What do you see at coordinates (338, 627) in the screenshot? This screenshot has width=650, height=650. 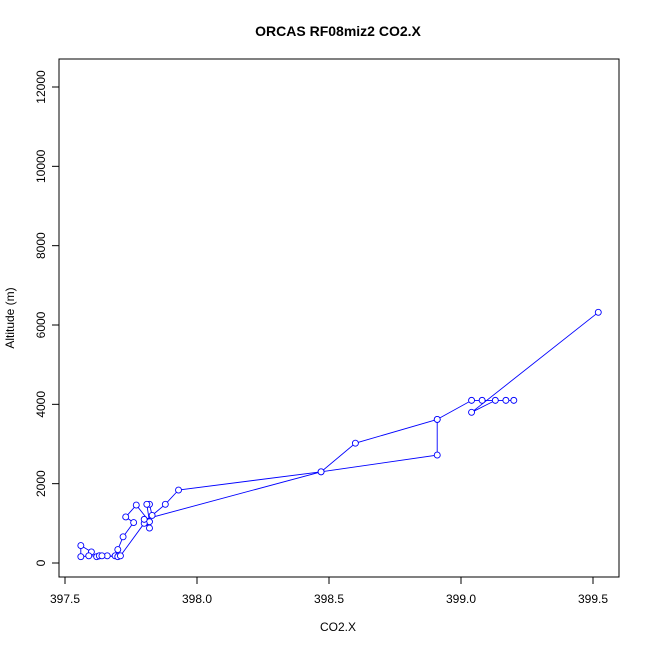 I see `x-axis-label: CO2.X` at bounding box center [338, 627].